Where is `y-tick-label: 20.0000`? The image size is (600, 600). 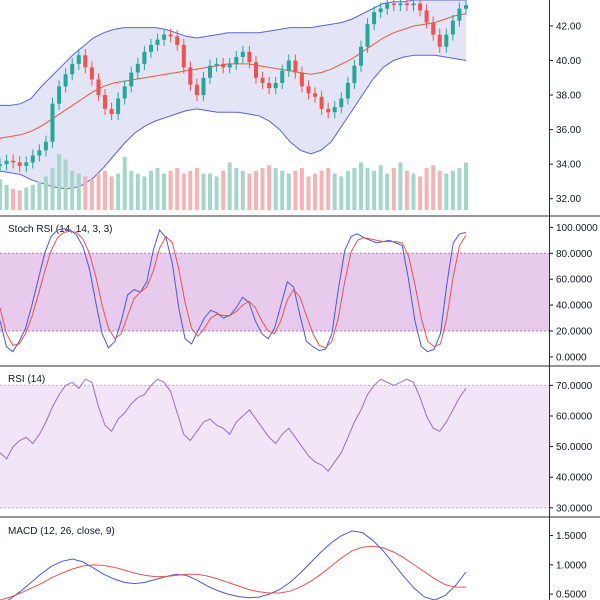 y-tick-label: 20.0000 is located at coordinates (574, 332).